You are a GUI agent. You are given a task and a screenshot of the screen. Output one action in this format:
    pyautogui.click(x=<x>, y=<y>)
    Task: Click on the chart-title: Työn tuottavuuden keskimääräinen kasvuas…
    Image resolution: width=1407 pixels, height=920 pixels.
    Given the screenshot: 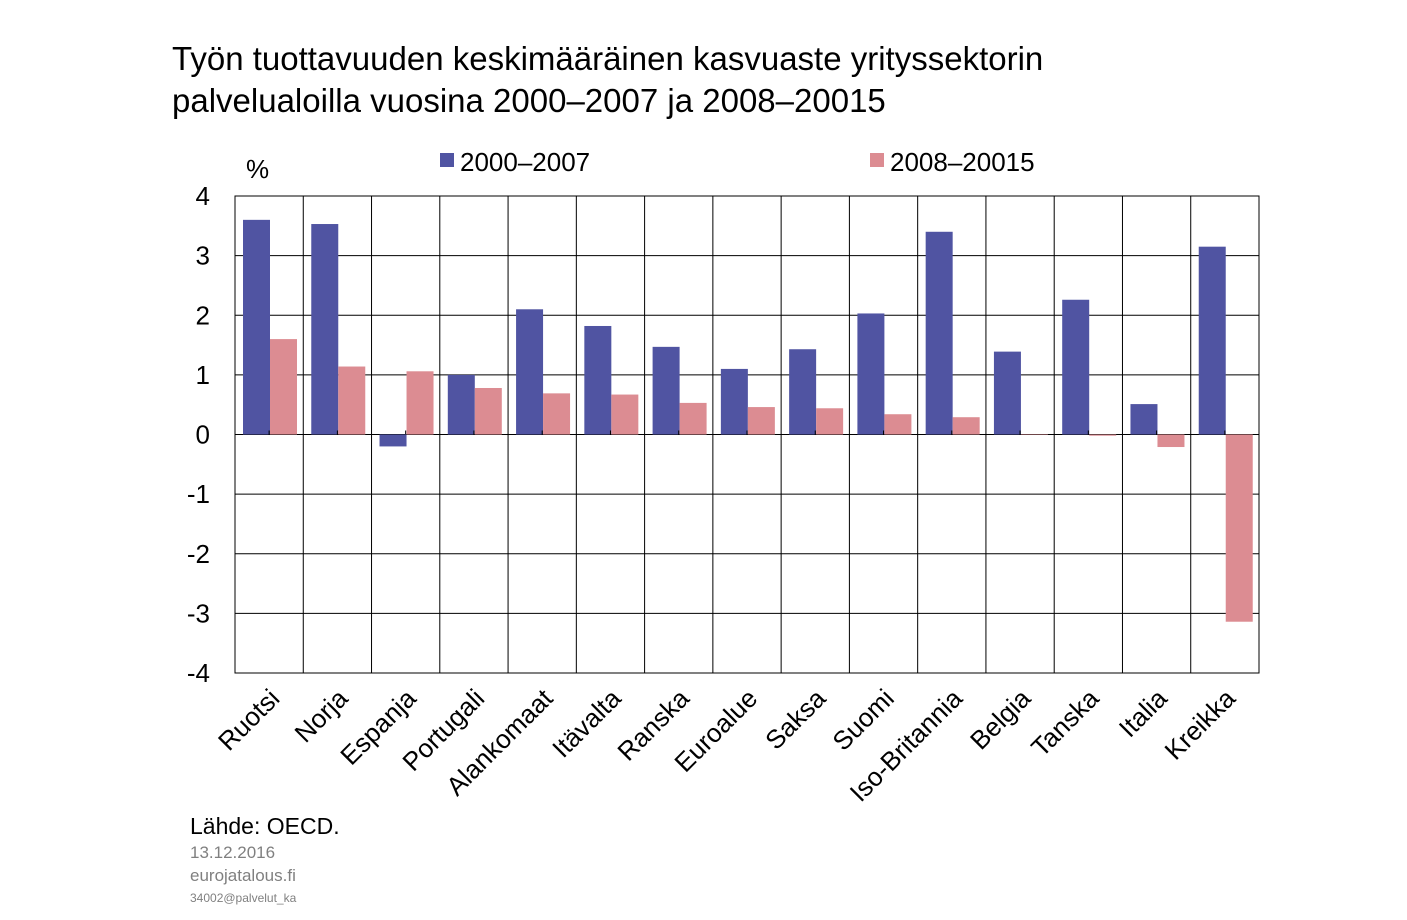 What is the action you would take?
    pyautogui.click(x=607, y=58)
    